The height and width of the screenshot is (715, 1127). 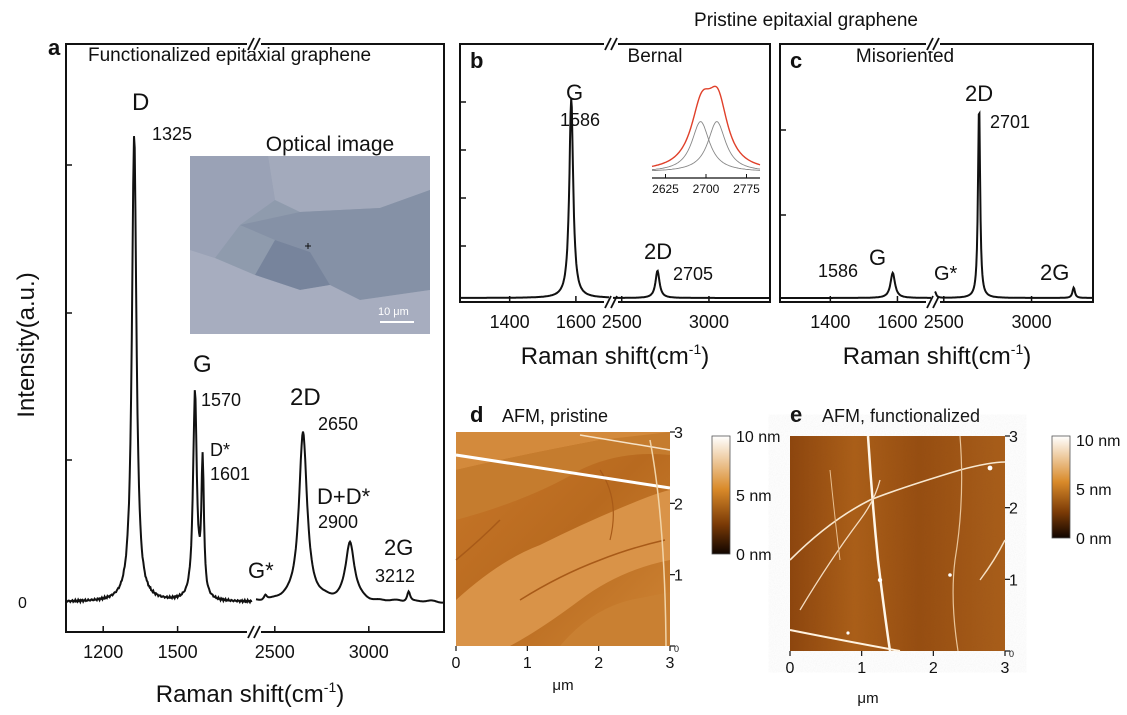 I want to click on peak-name-label: D+D*, so click(x=344, y=496).